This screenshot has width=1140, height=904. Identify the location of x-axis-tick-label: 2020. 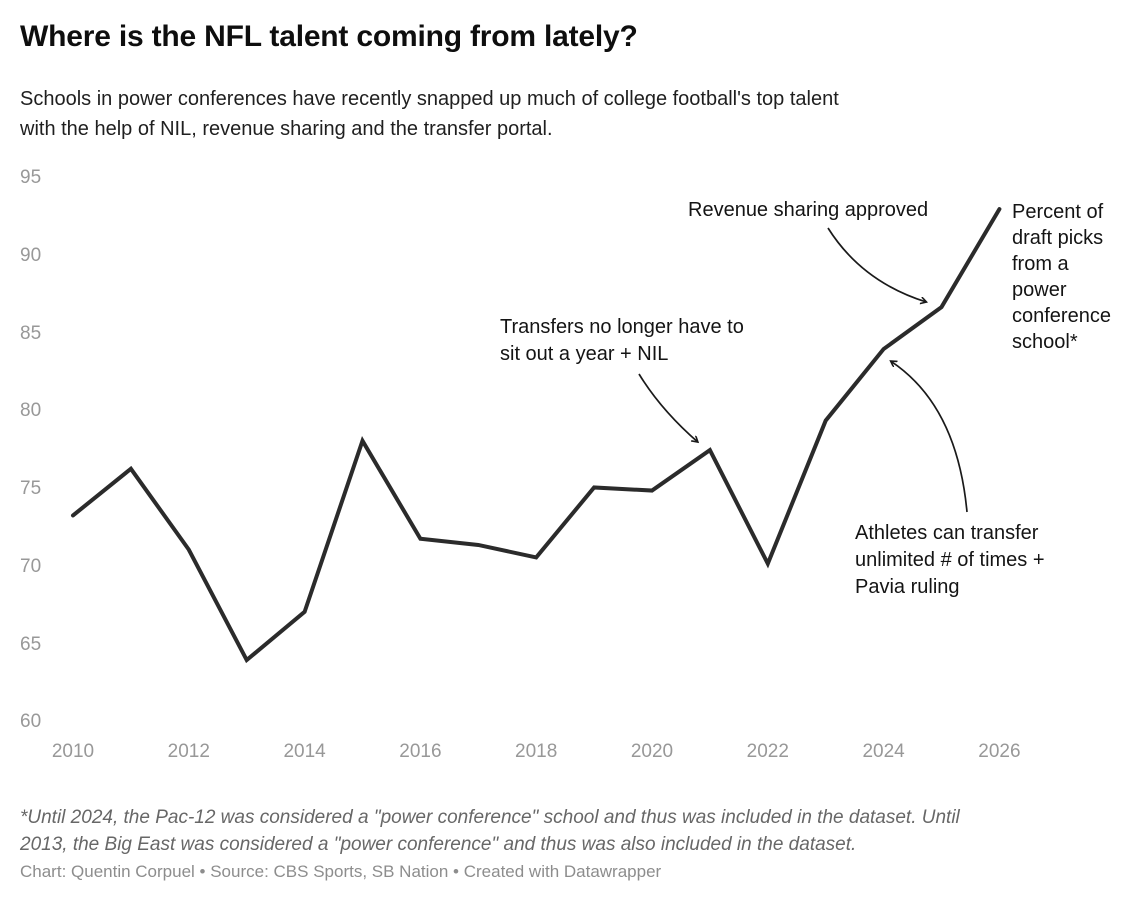
(652, 751).